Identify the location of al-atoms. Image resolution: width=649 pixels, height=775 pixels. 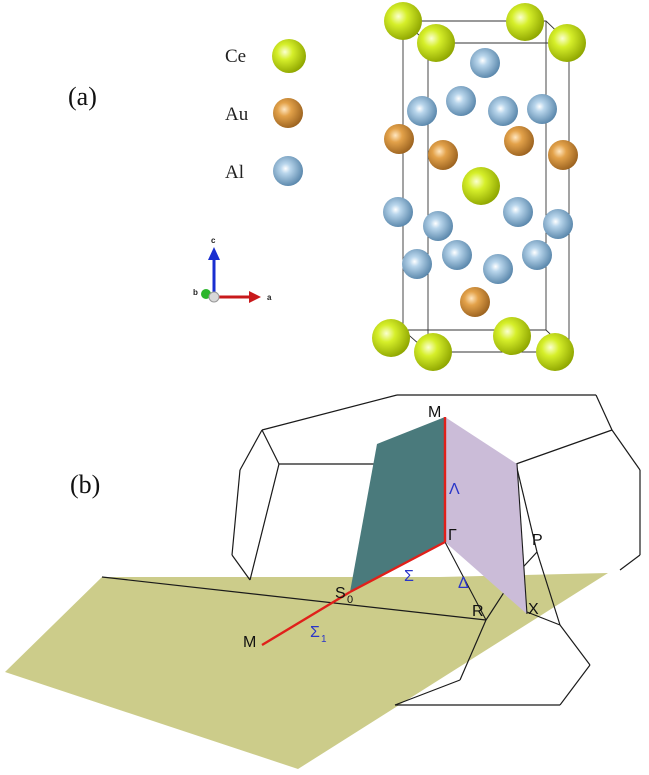
(478, 166).